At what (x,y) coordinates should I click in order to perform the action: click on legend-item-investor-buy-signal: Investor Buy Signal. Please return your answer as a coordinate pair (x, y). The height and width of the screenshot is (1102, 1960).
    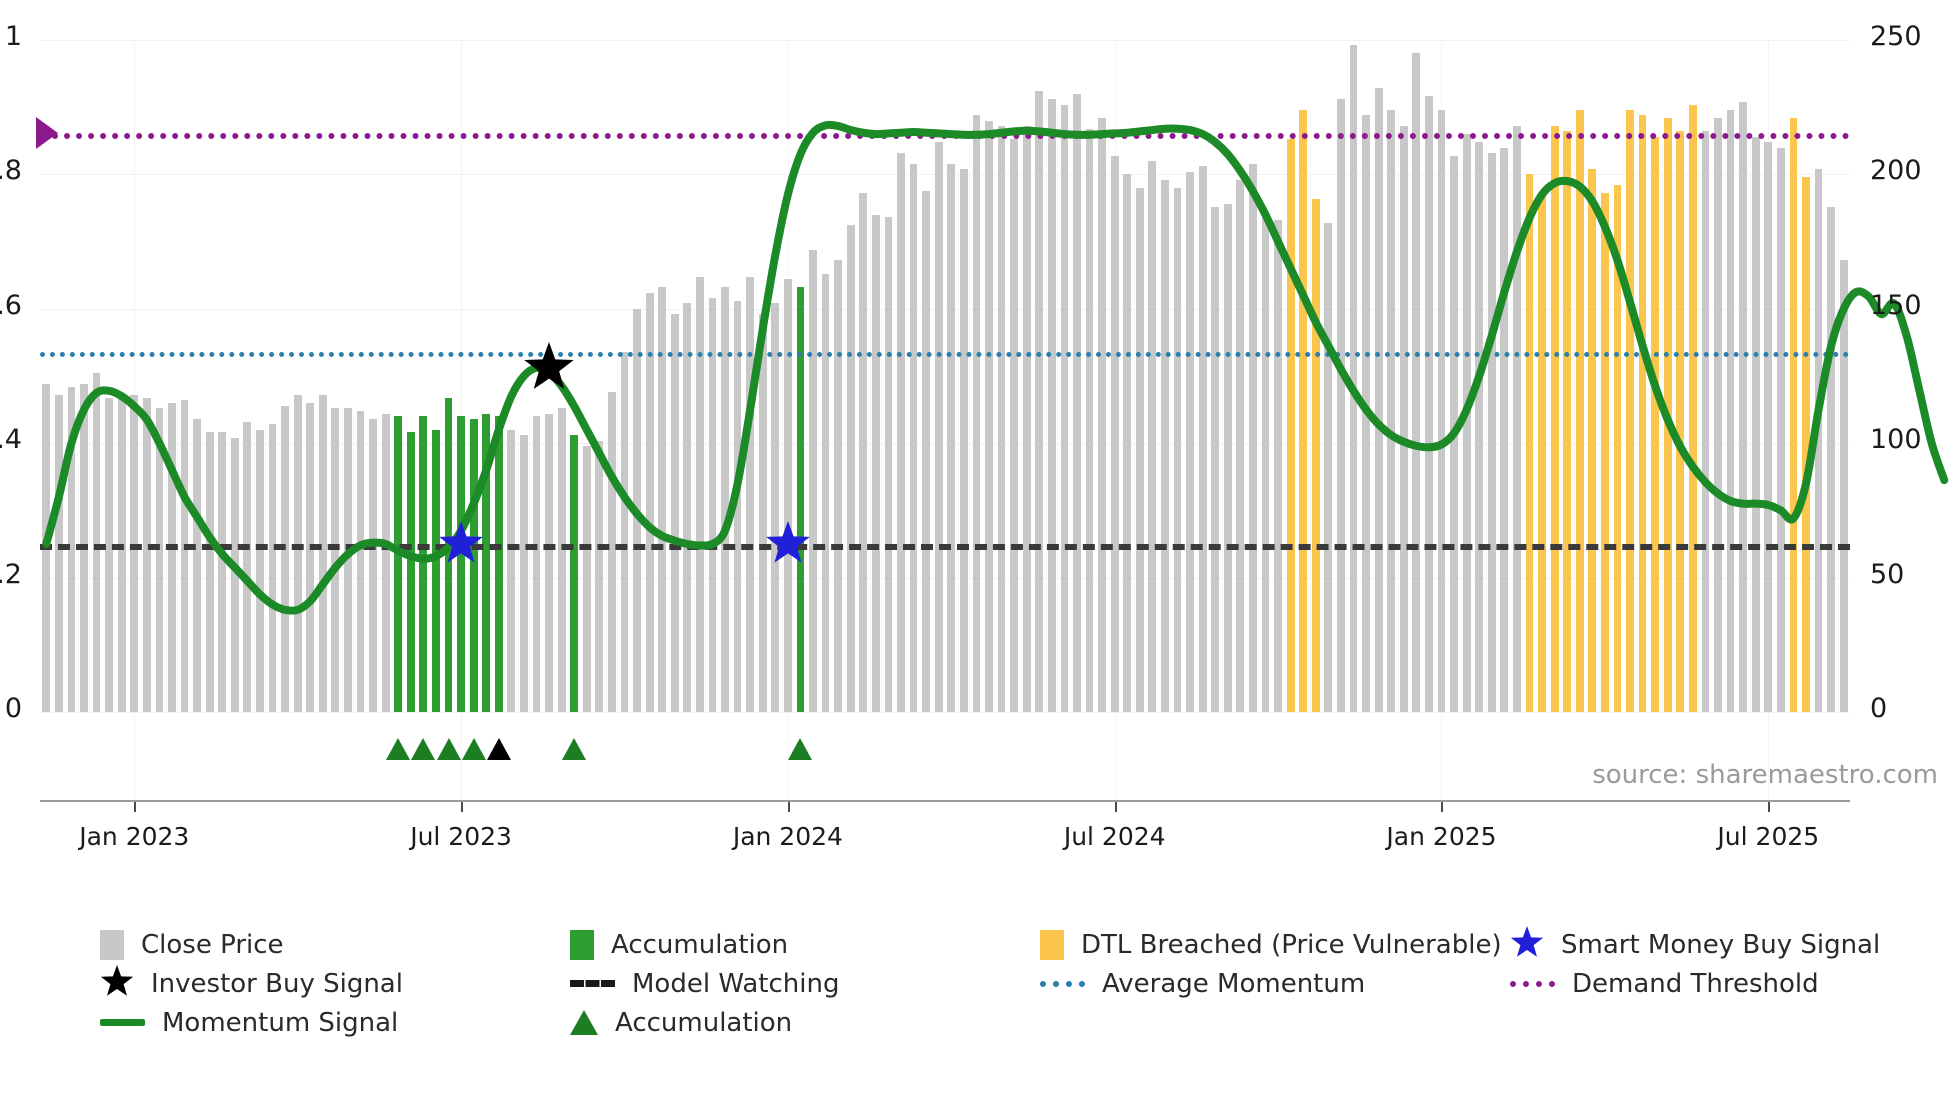
    Looking at the image, I should click on (251, 983).